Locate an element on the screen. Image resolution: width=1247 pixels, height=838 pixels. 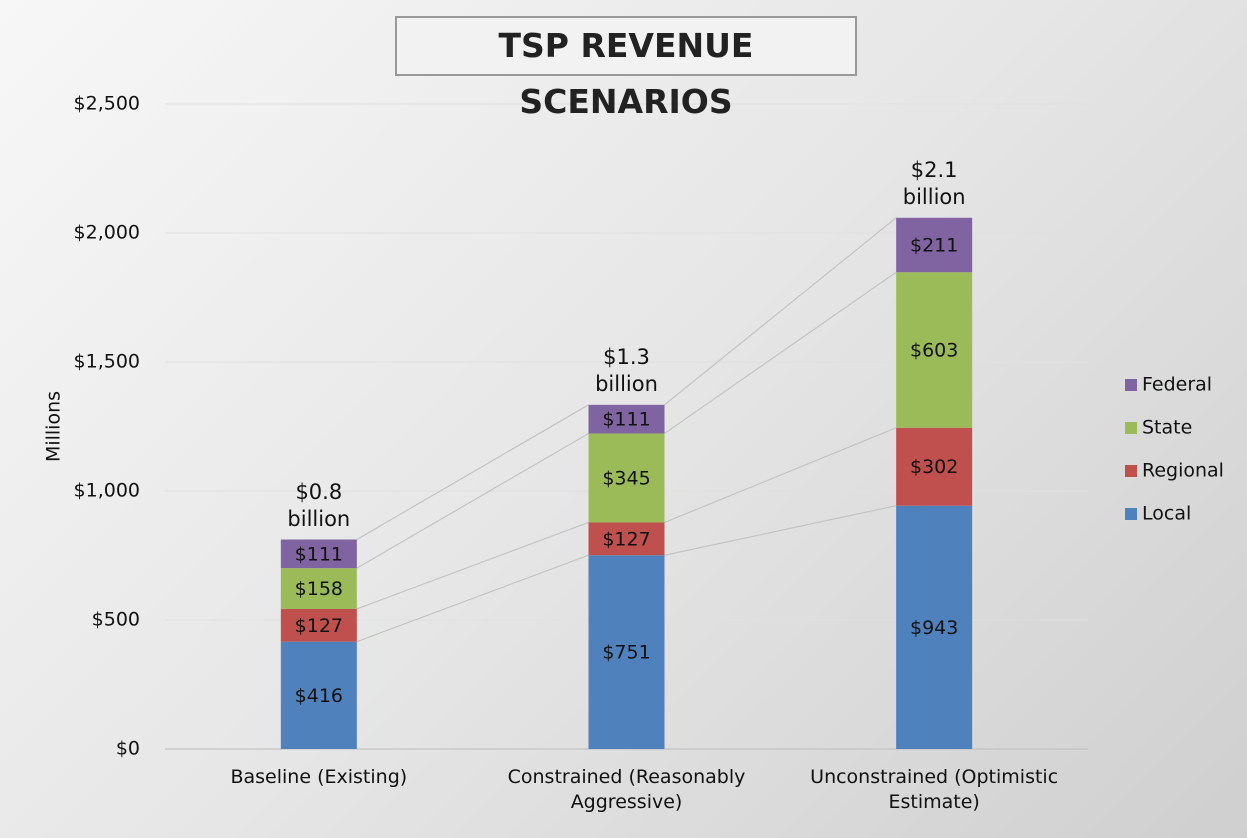
value-label: $416 is located at coordinates (319, 696).